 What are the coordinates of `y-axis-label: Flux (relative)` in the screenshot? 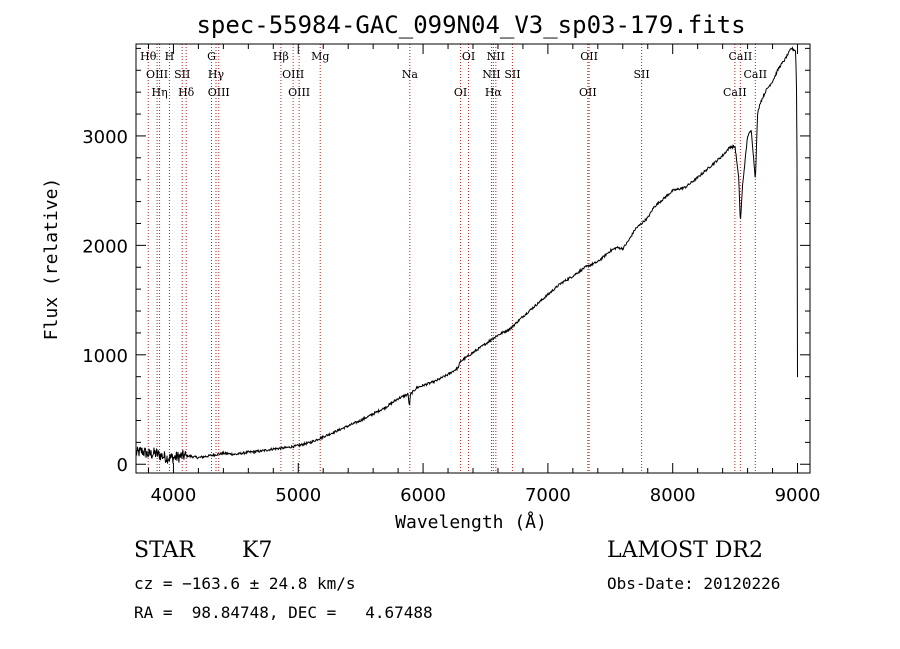 It's located at (51, 259).